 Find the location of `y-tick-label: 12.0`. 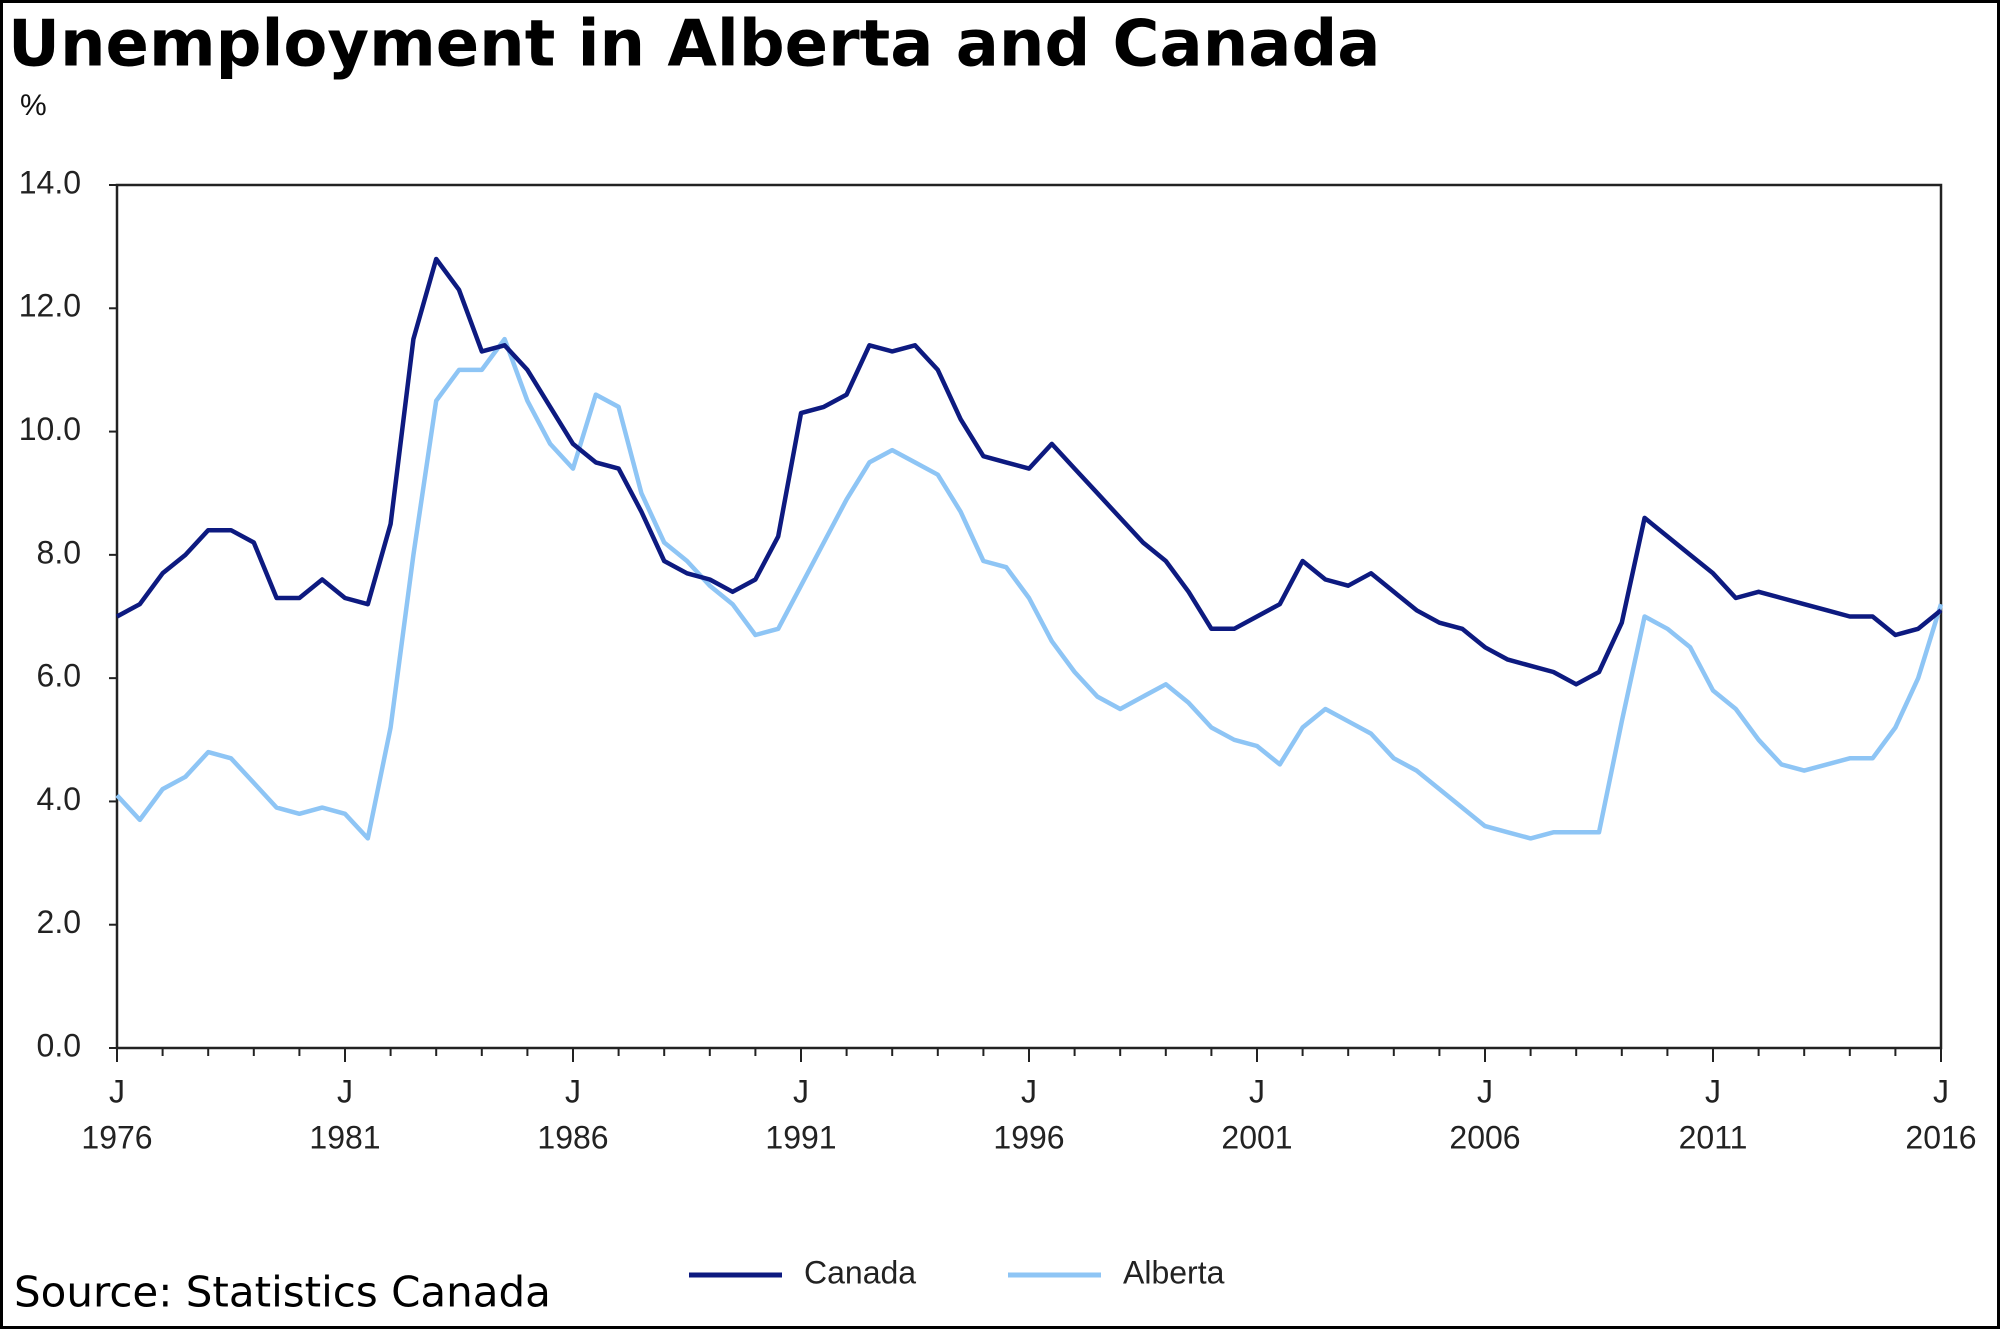

y-tick-label: 12.0 is located at coordinates (50, 306).